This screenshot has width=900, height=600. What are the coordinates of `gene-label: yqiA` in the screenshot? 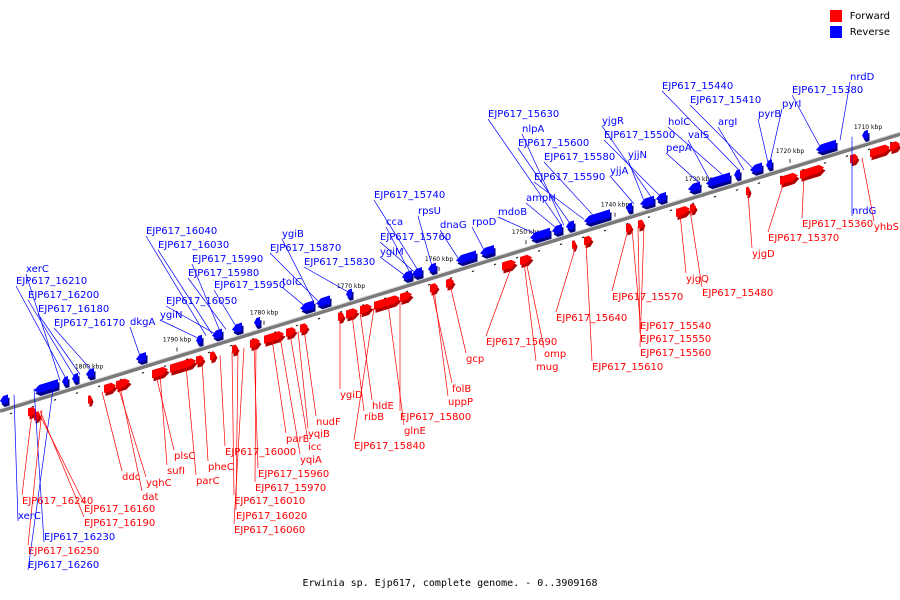 It's located at (311, 460).